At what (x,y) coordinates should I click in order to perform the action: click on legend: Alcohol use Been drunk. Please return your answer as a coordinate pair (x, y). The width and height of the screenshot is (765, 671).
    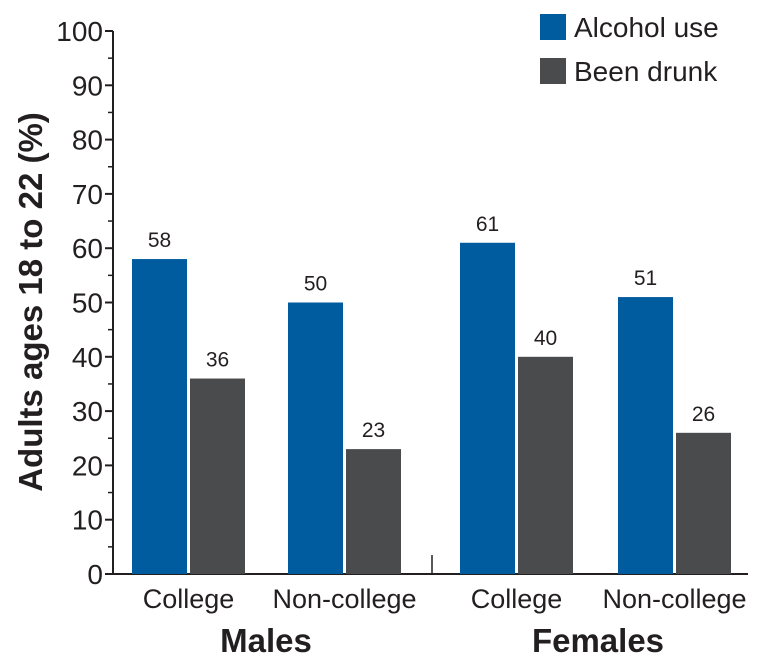
    Looking at the image, I should click on (629, 49).